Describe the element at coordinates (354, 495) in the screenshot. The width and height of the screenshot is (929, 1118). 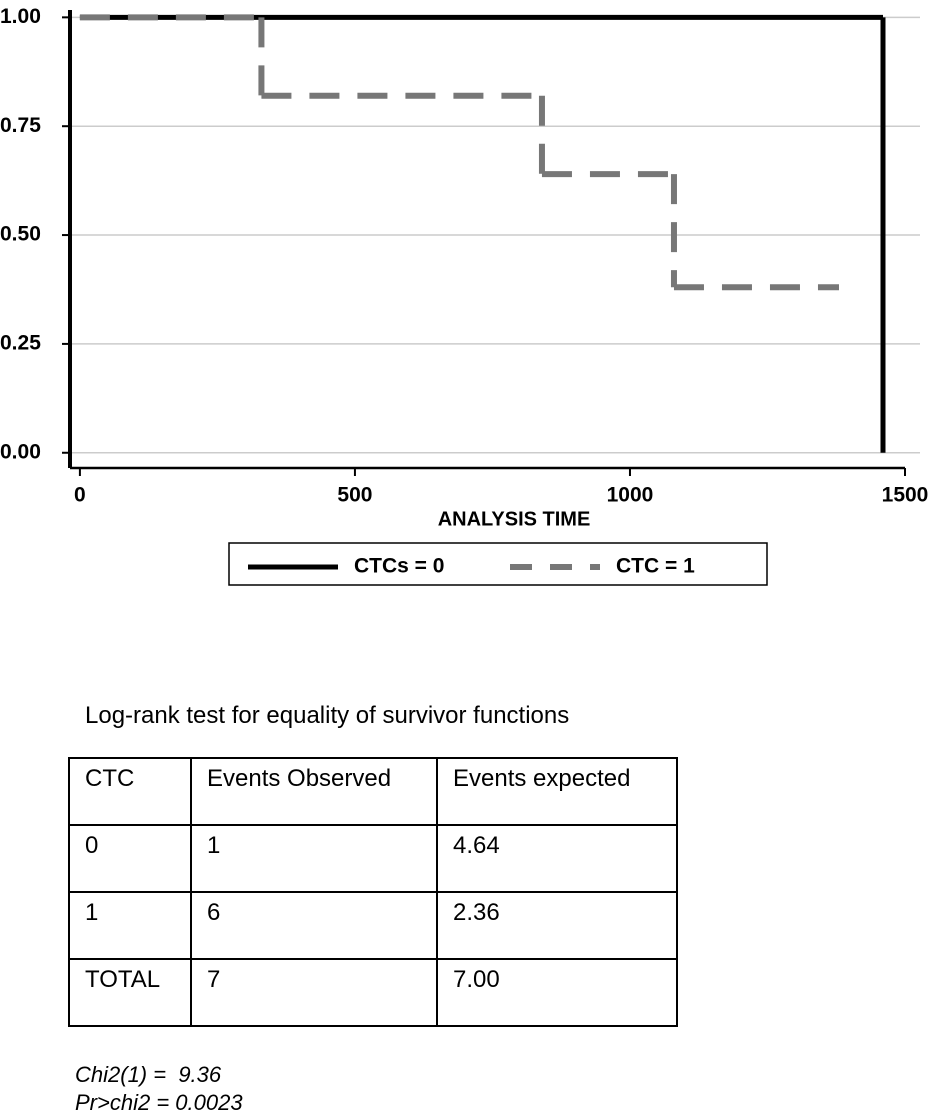
I see `x-tick-label: 500` at that location.